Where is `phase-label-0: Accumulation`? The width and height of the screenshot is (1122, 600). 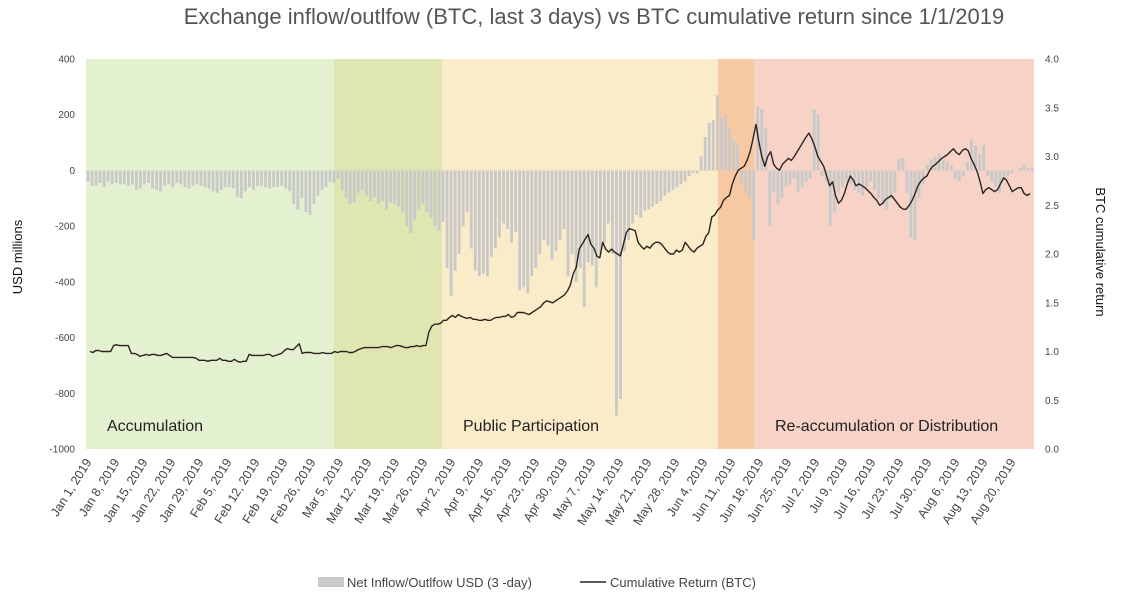
phase-label-0: Accumulation is located at coordinates (155, 426).